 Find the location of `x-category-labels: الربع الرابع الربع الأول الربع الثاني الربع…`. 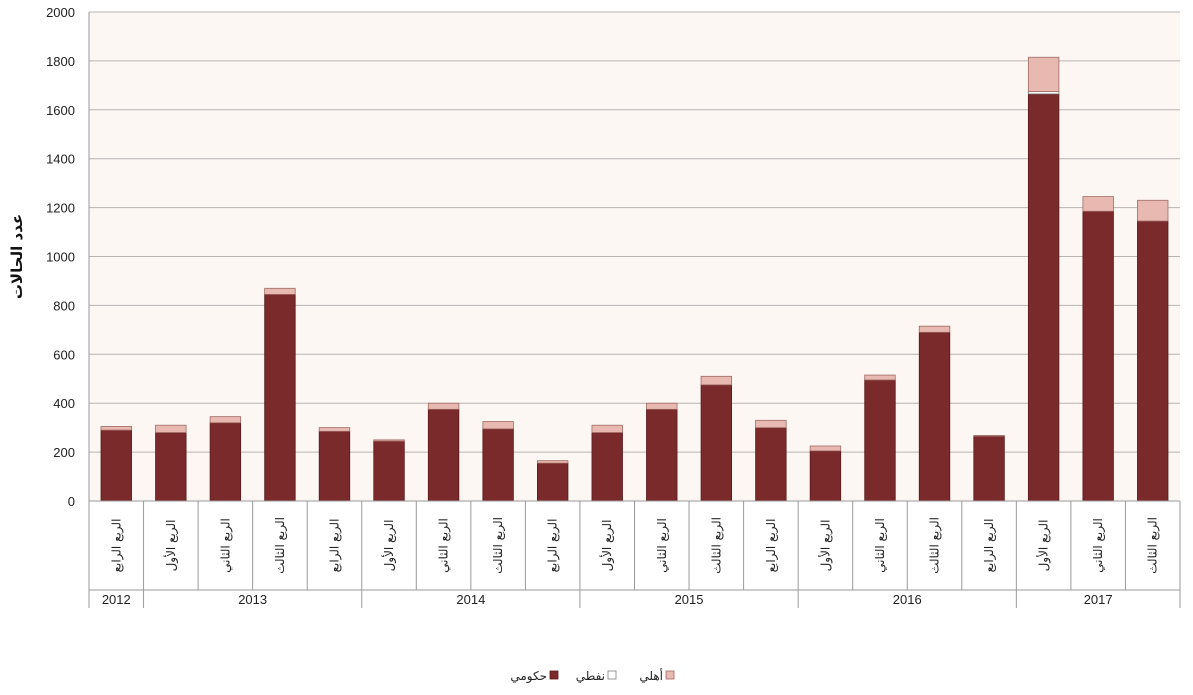

x-category-labels: الربع الرابع الربع الأول الربع الثاني الربع… is located at coordinates (634, 545).